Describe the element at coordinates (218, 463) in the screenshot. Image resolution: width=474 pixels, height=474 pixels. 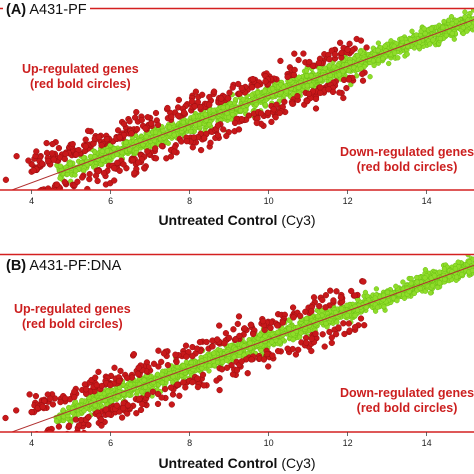
I see `panel-b-xlabel-bold: Untreated Control` at that location.